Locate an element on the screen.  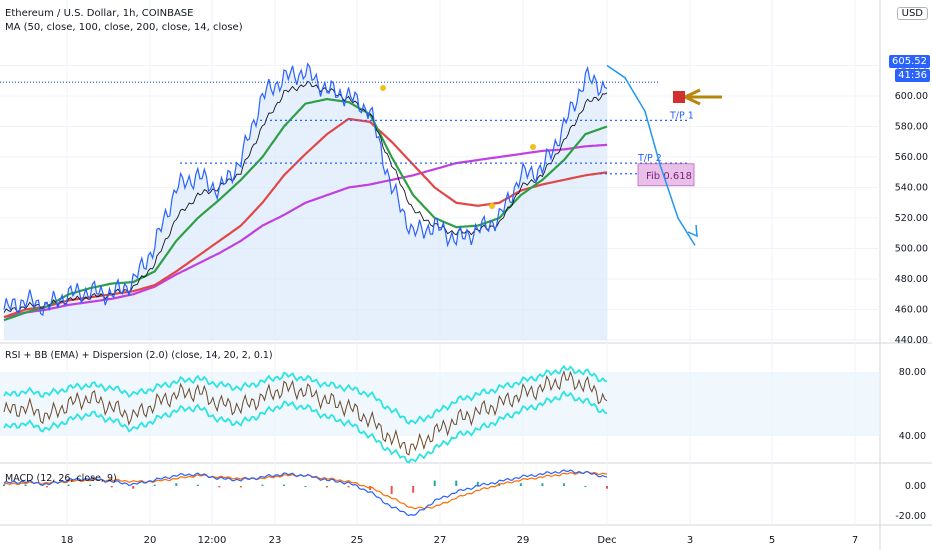
rsi-tick-label: 40.00 is located at coordinates (912, 436).